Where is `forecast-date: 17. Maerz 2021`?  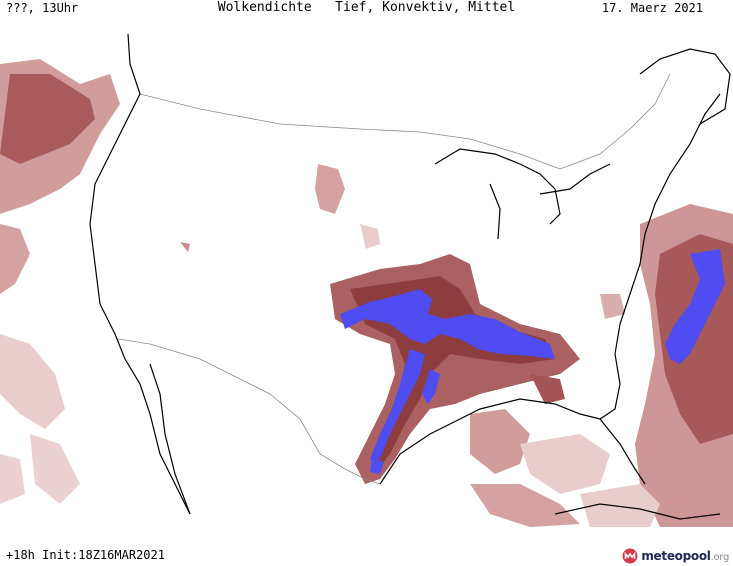 forecast-date: 17. Maerz 2021 is located at coordinates (652, 8).